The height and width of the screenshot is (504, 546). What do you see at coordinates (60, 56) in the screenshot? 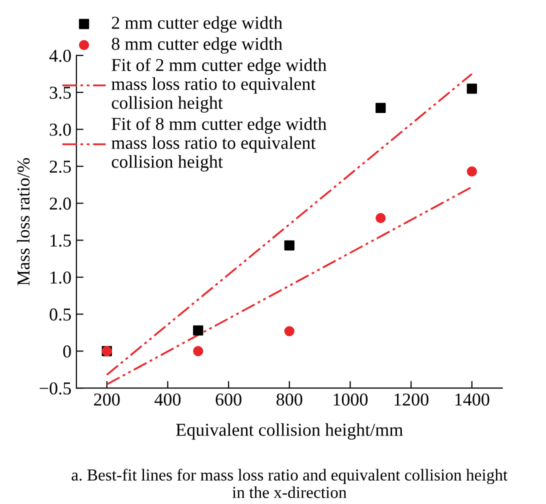
I see `y-tick-label: 4.0` at bounding box center [60, 56].